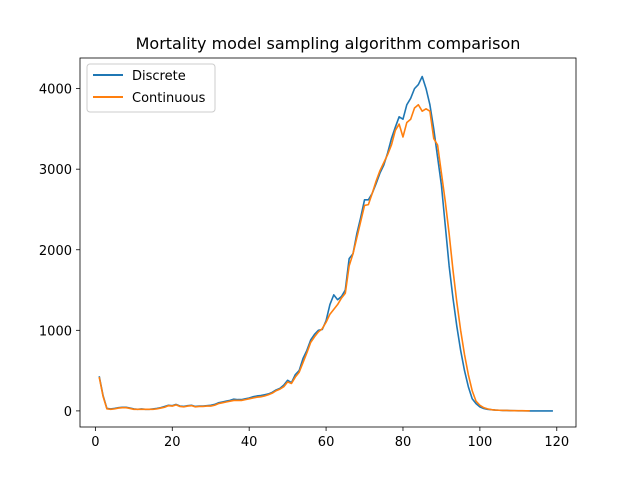 The width and height of the screenshot is (640, 480). I want to click on x-tick-label: 60, so click(326, 442).